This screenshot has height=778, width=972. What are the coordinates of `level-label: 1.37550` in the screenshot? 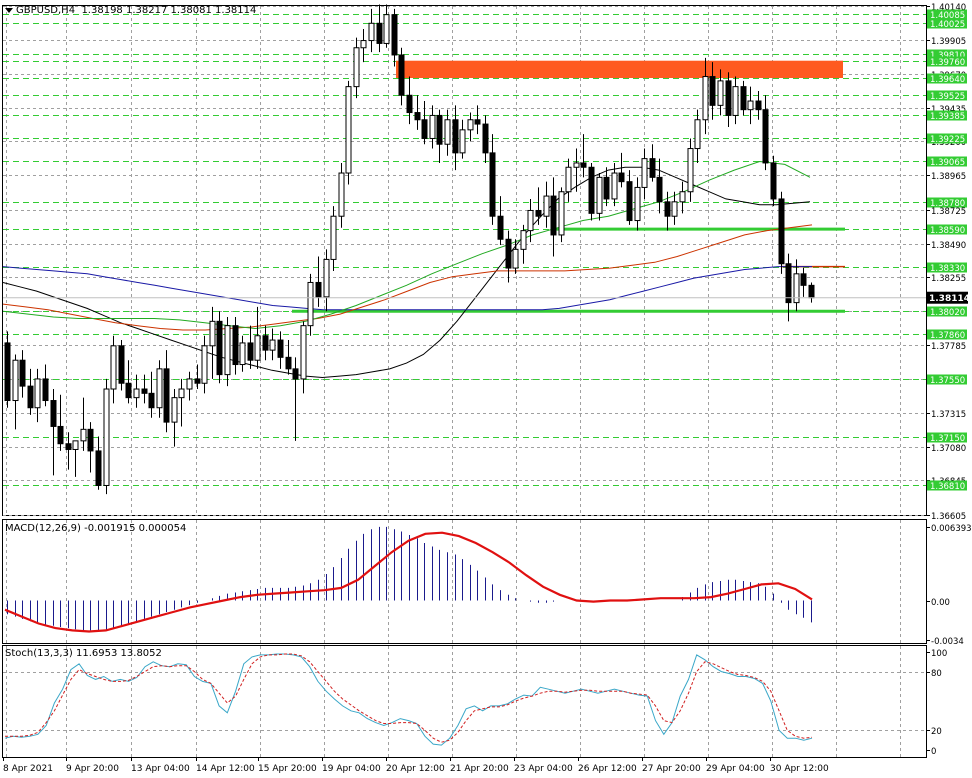 It's located at (947, 381).